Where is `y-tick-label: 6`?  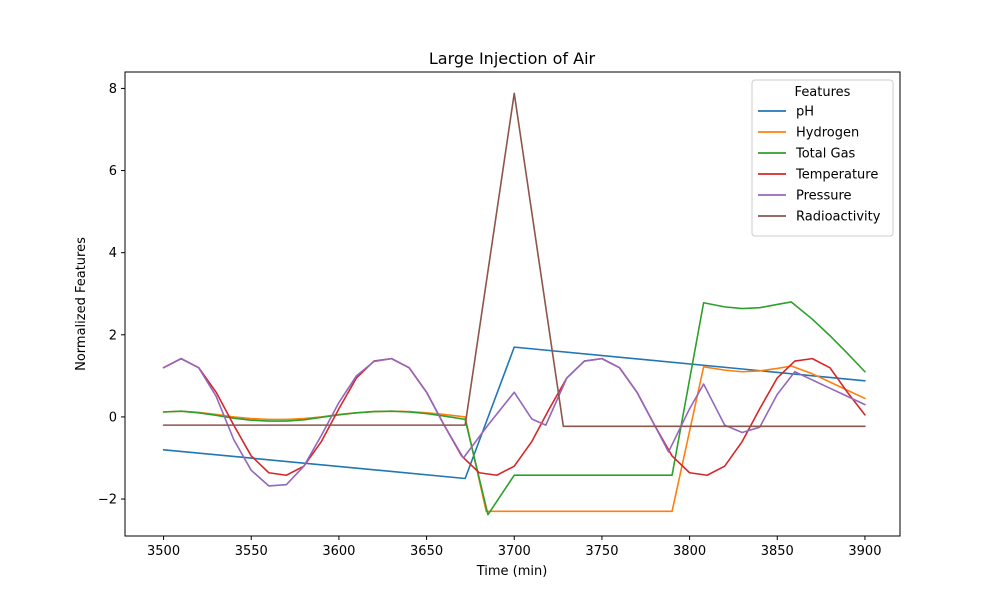 y-tick-label: 6 is located at coordinates (113, 171).